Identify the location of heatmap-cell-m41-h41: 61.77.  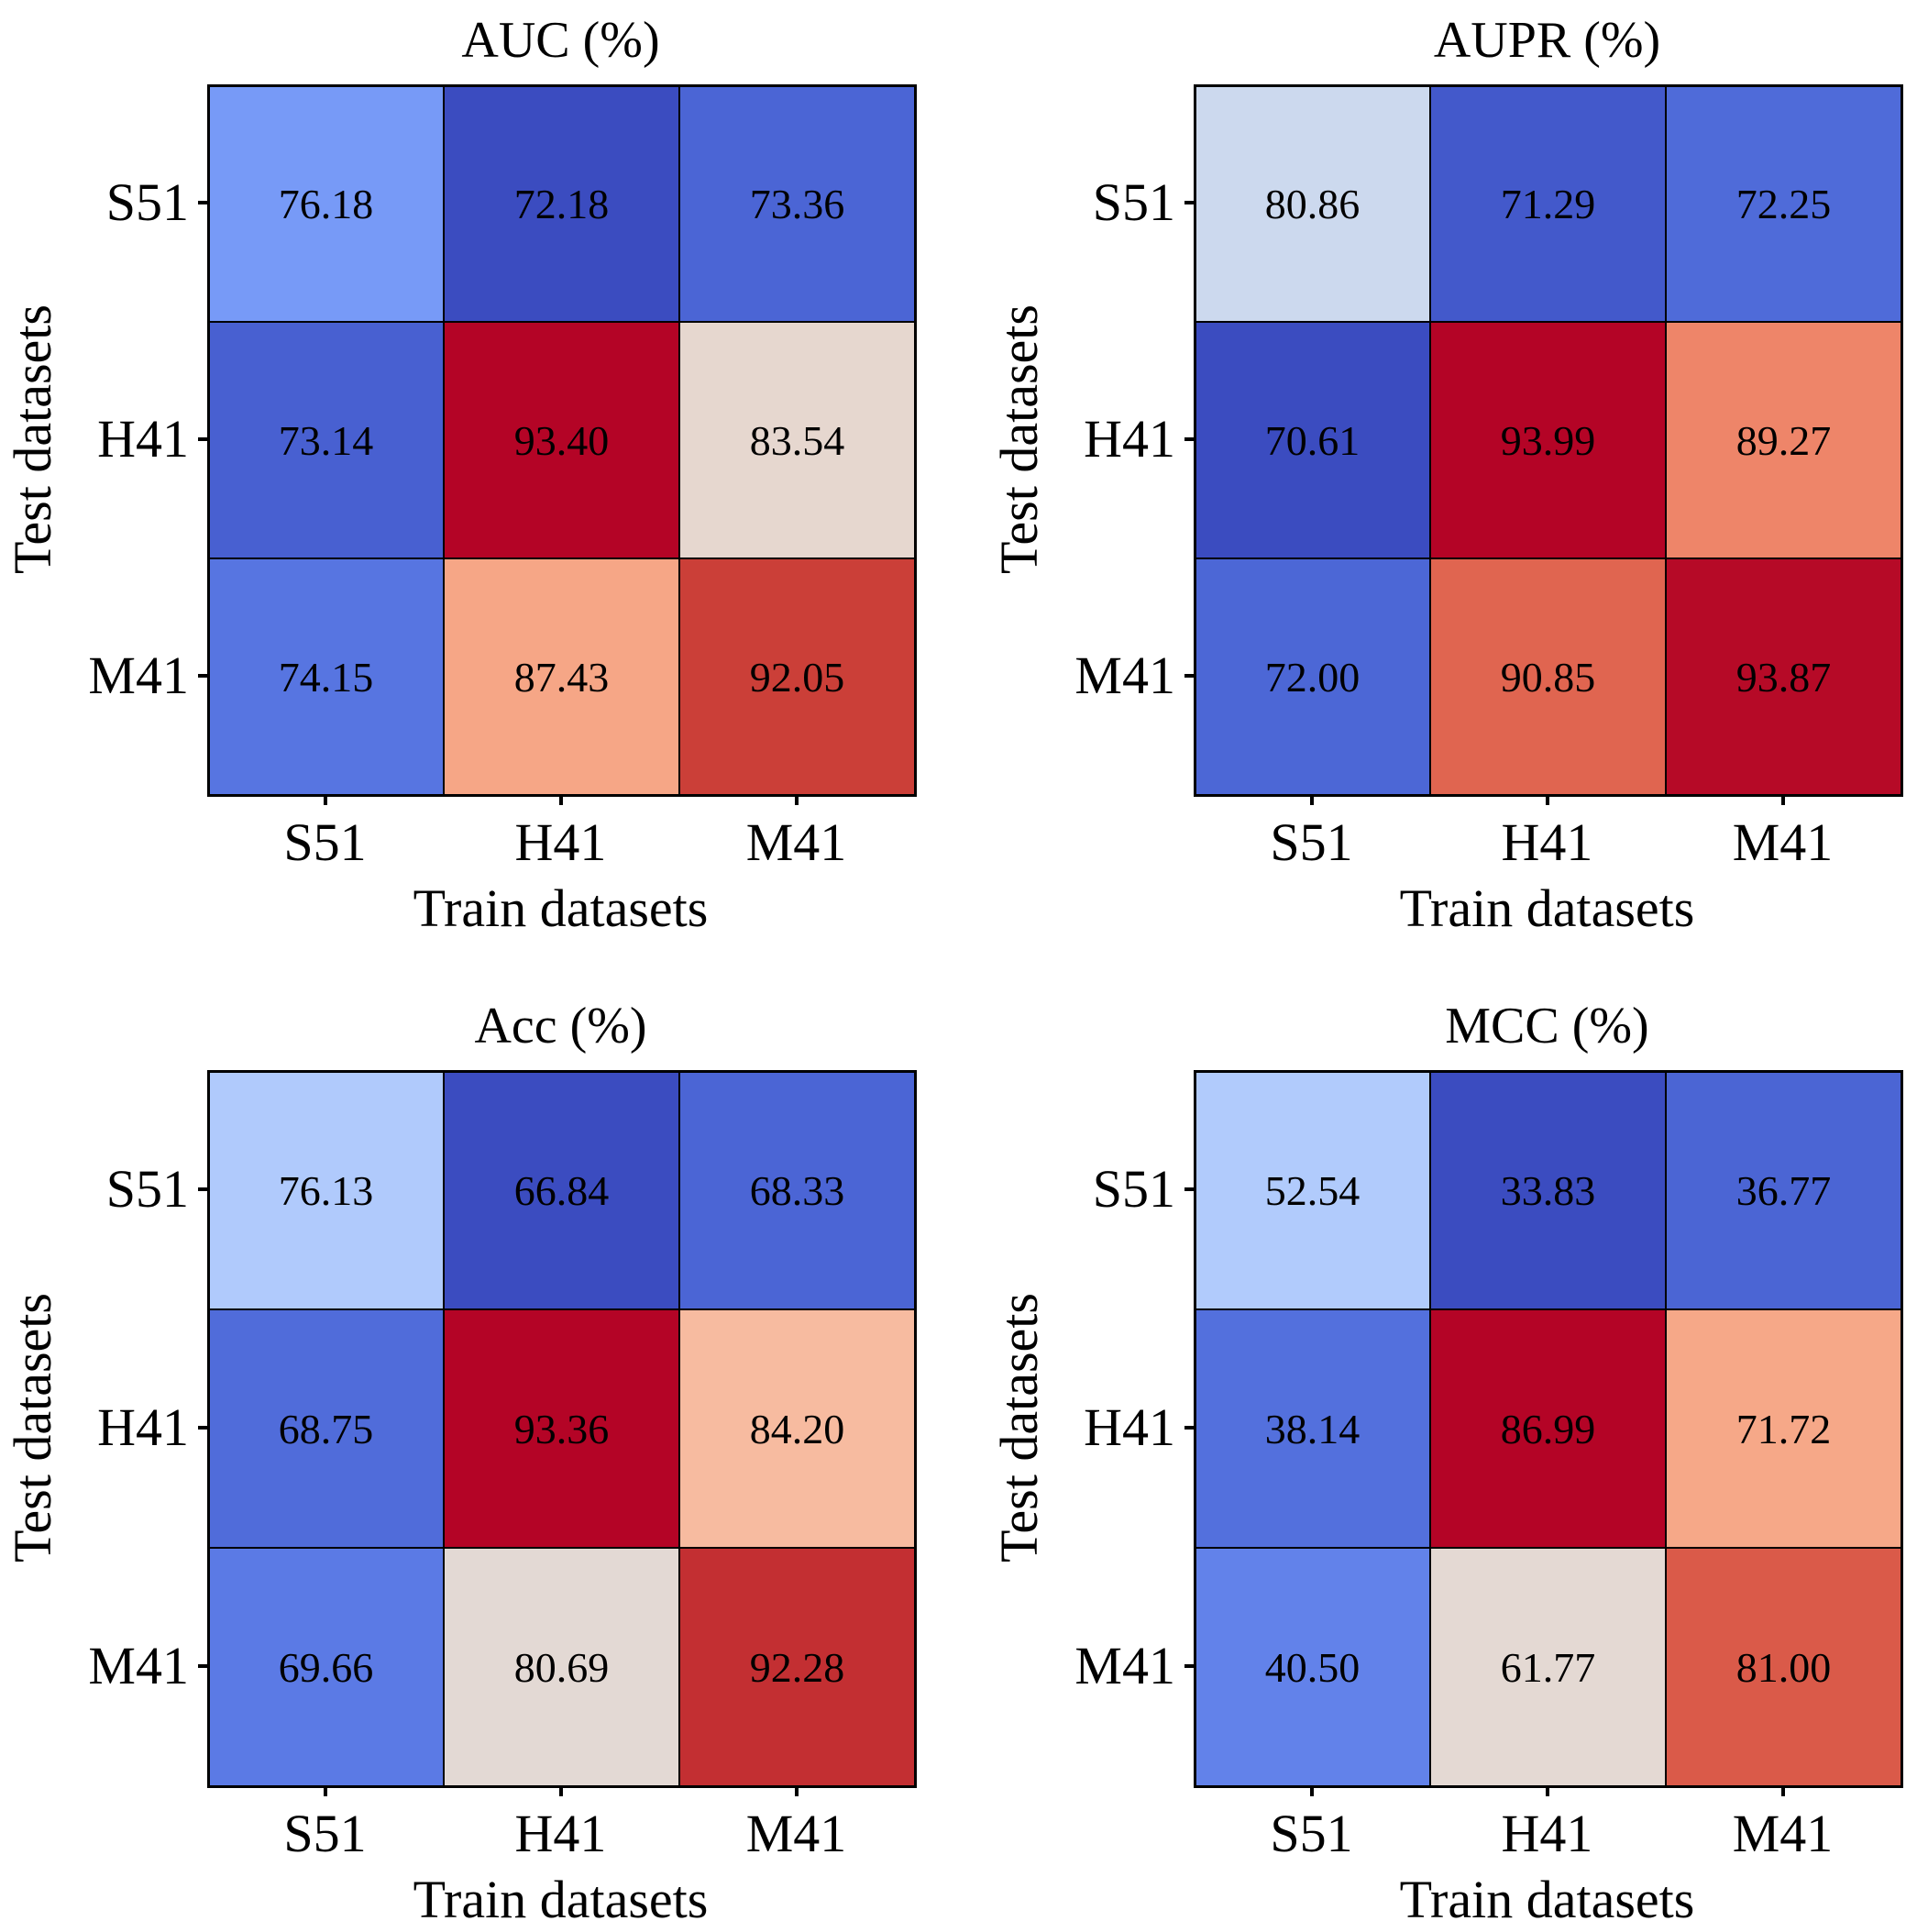
(1548, 1667).